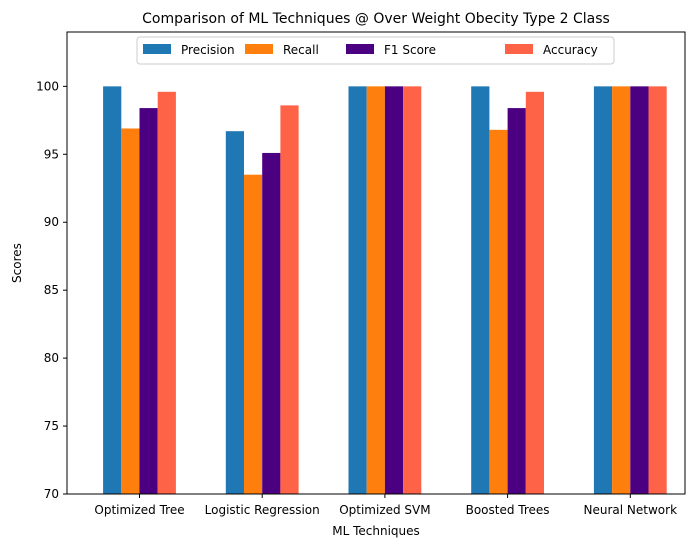  I want to click on x-axis-label: ML Techniques, so click(376, 531).